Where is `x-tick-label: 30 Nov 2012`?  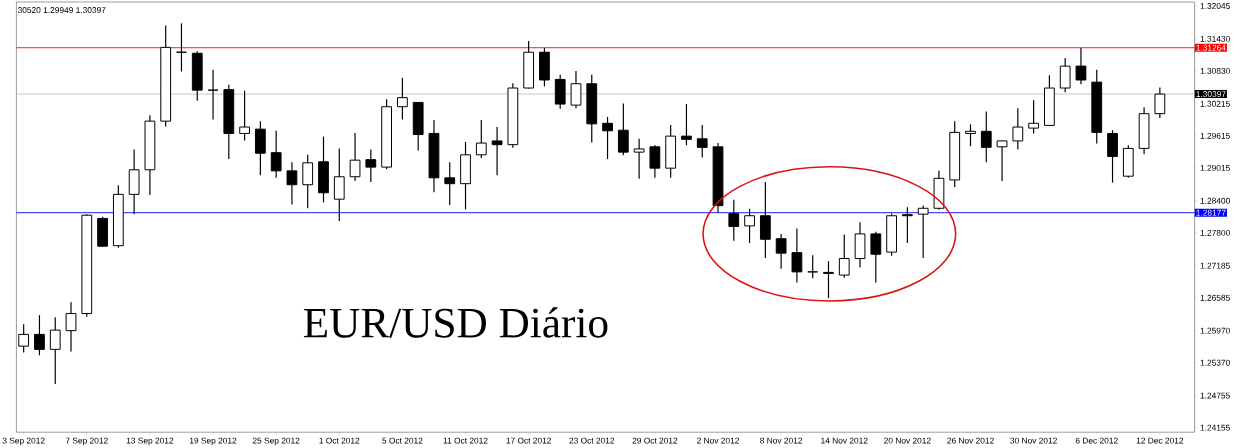
x-tick-label: 30 Nov 2012 is located at coordinates (1033, 440).